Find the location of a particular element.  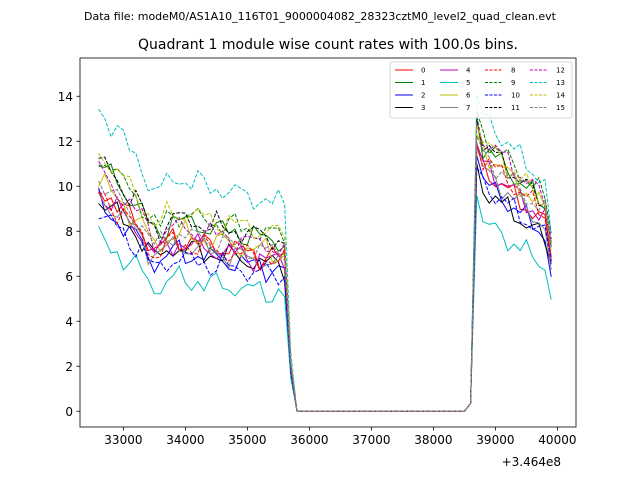

legend-label-3: 3 is located at coordinates (423, 108).